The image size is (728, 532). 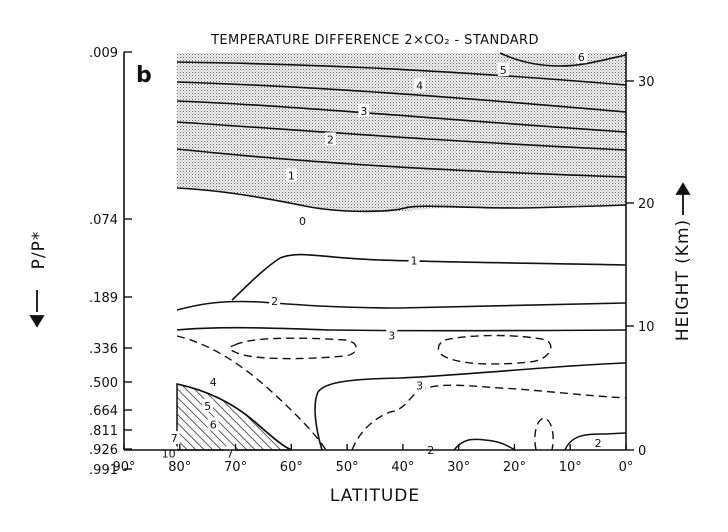 I want to click on x-tick-label: 80°, so click(x=179, y=467).